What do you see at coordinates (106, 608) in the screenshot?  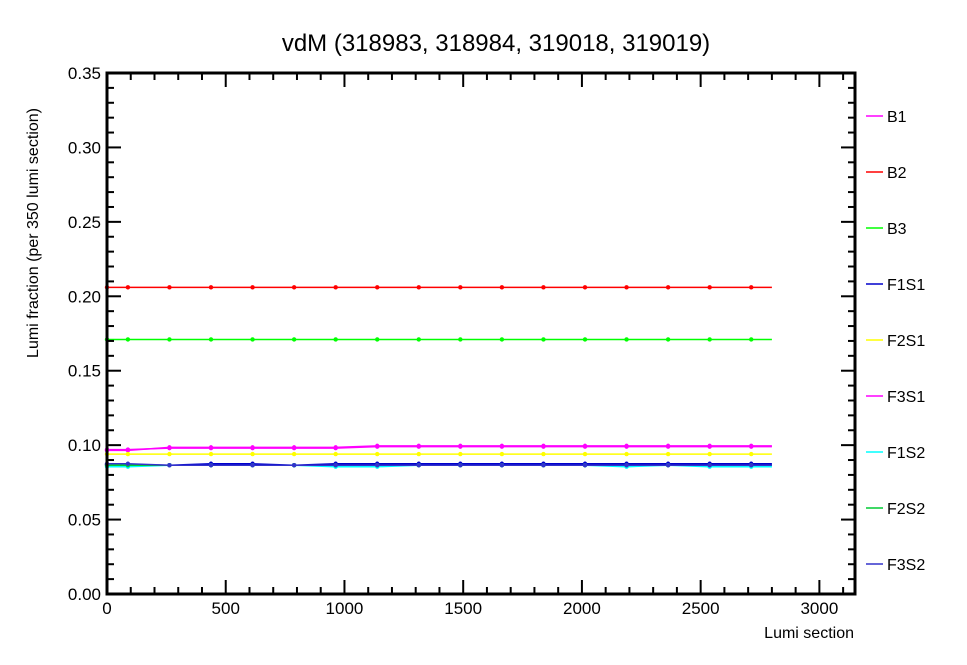 I see `x-tick-label: 0` at bounding box center [106, 608].